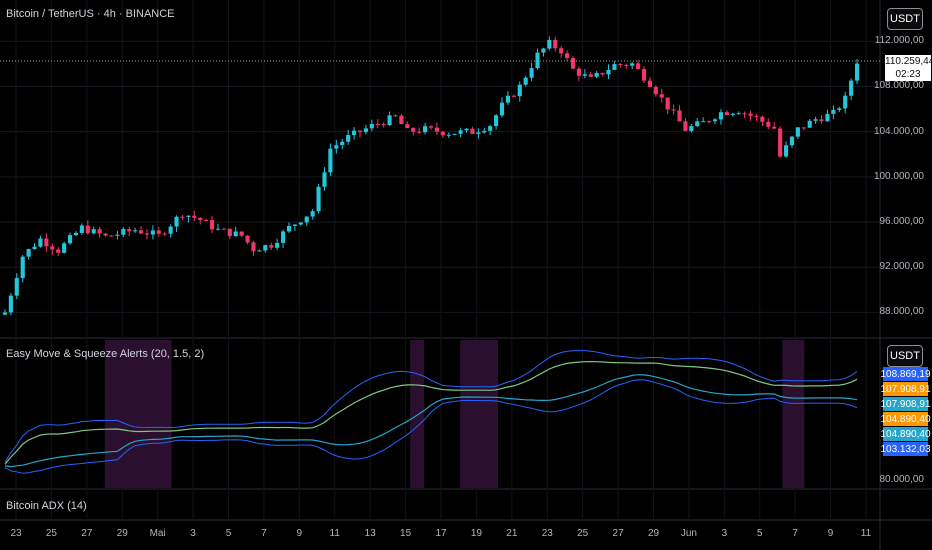 The width and height of the screenshot is (932, 550). Describe the element at coordinates (899, 41) in the screenshot. I see `price-axis-label: 112.000,00` at that location.